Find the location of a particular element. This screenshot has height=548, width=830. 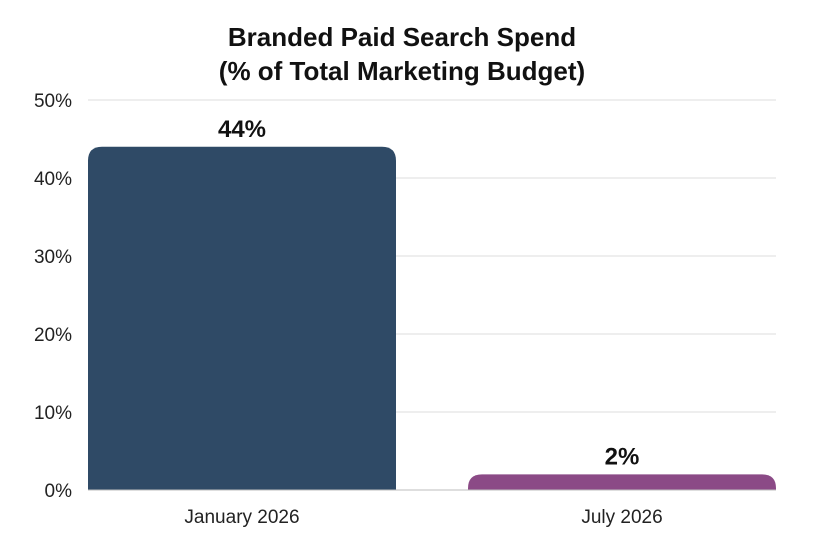

y-axis-tick-labels: 0% 10% 20% 30% 40% 50% is located at coordinates (53, 296).